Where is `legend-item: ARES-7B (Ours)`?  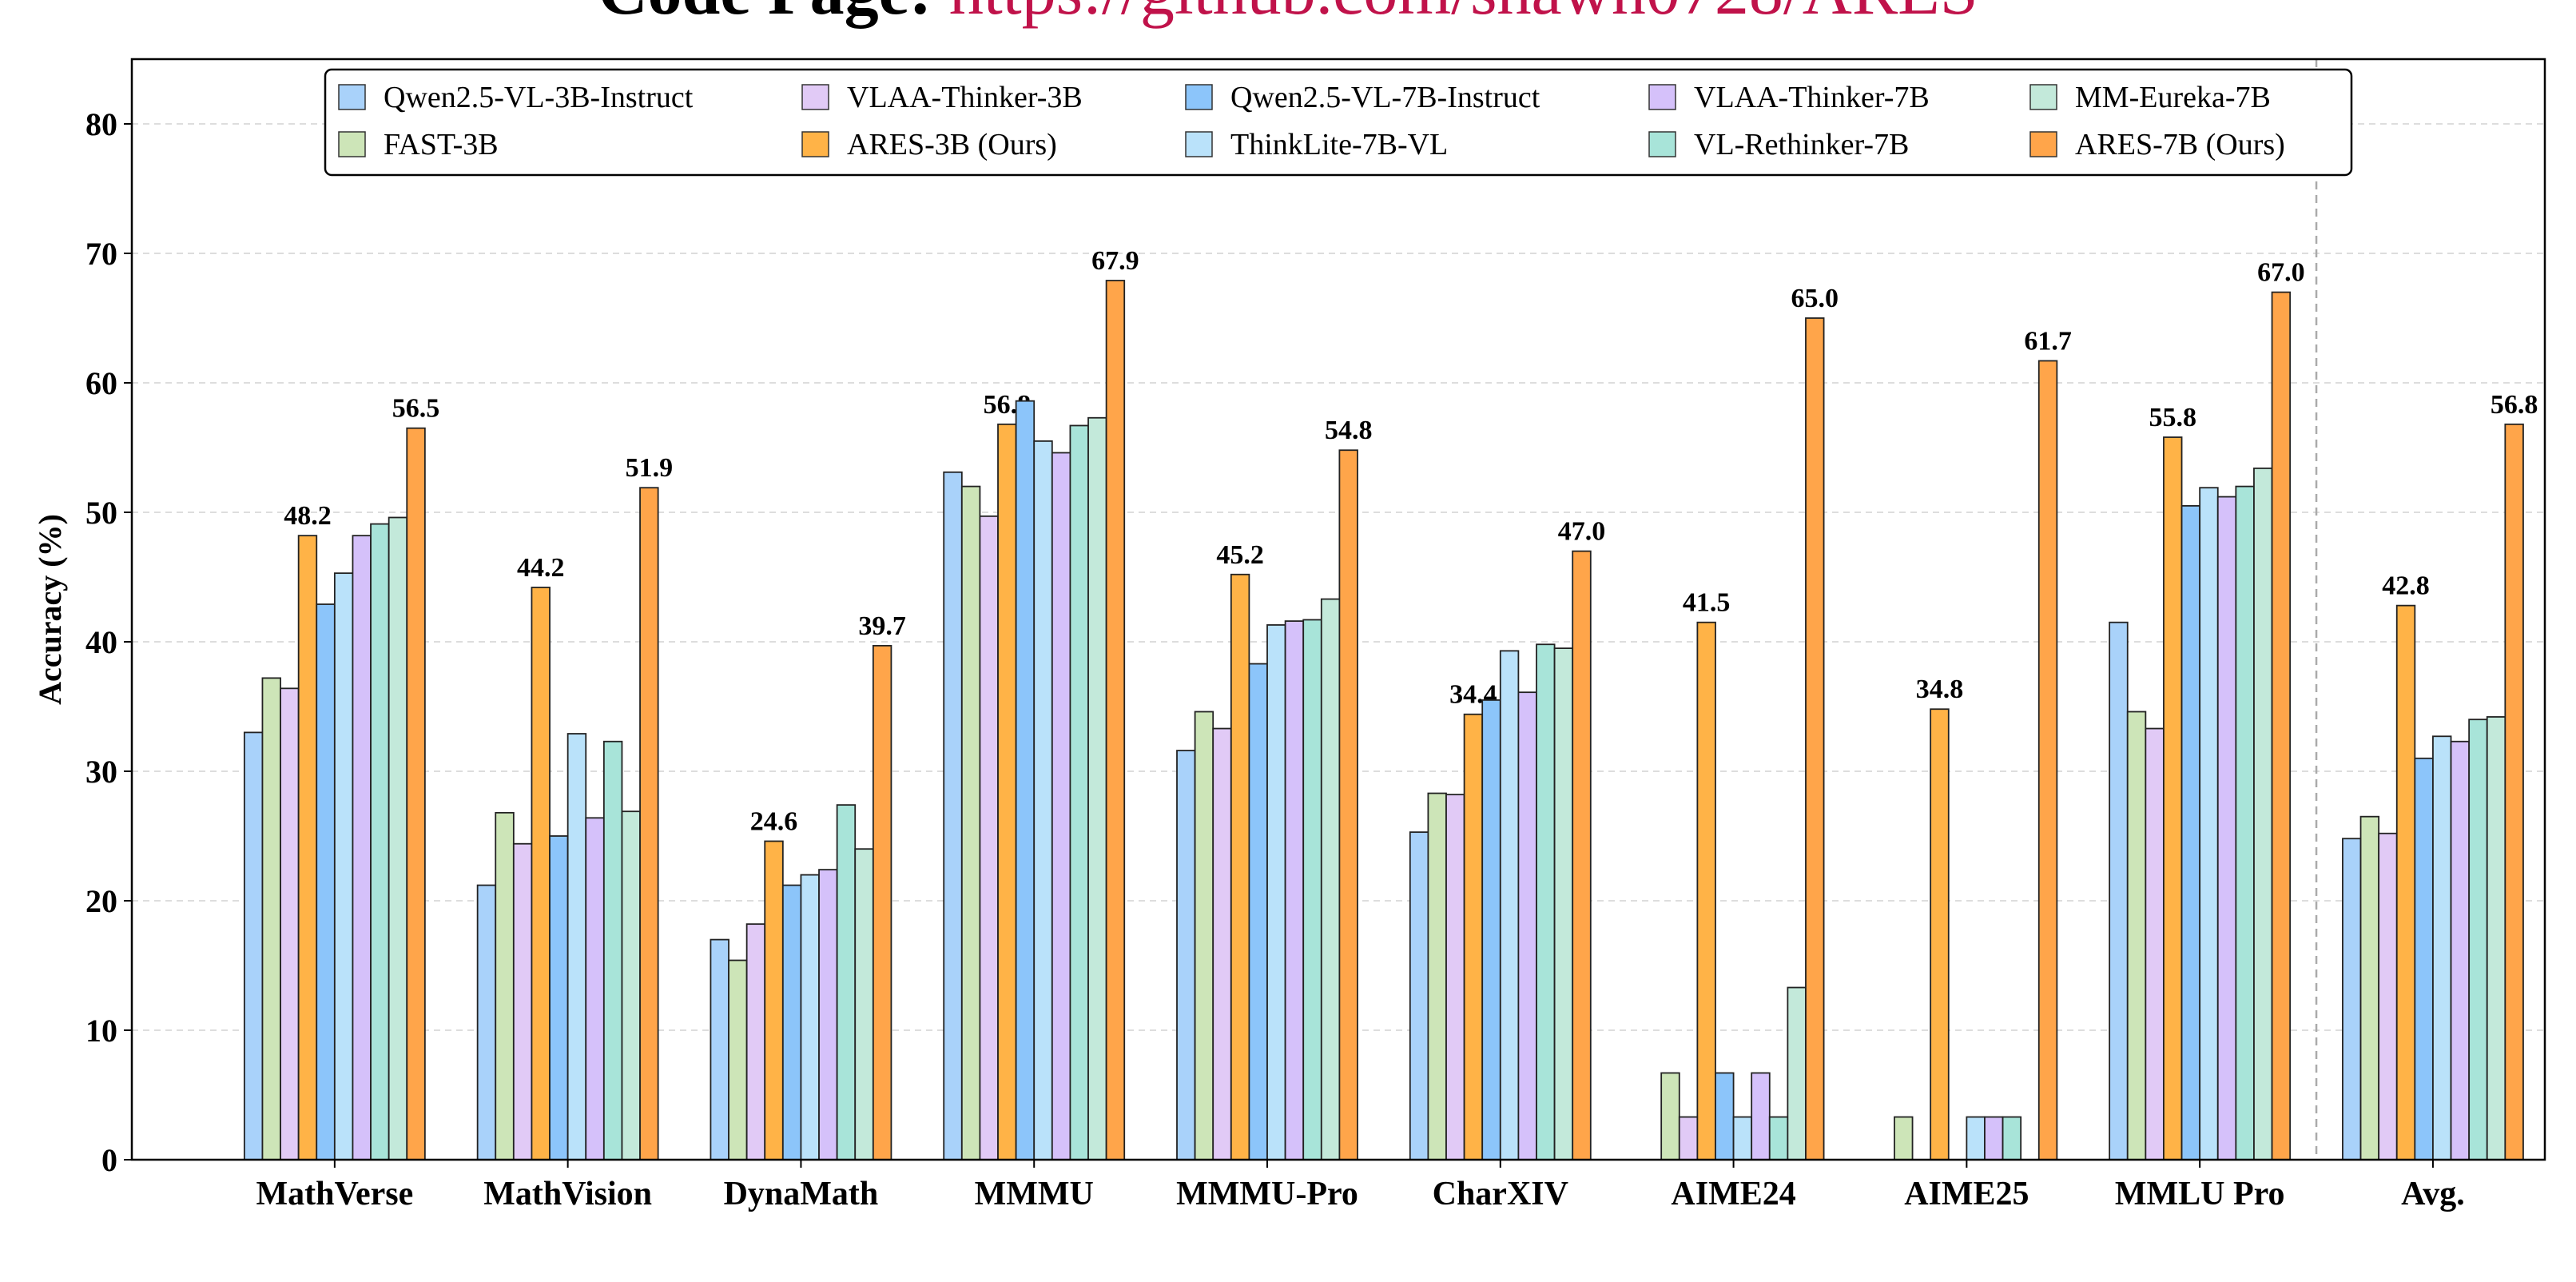
legend-item: ARES-7B (Ours) is located at coordinates (2157, 144).